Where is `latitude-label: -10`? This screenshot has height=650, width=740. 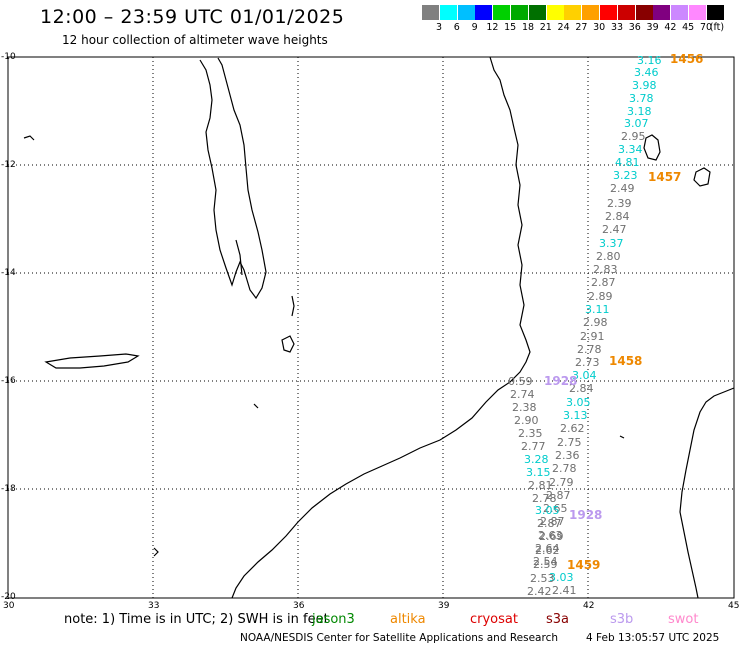 latitude-label: -10 is located at coordinates (8, 57).